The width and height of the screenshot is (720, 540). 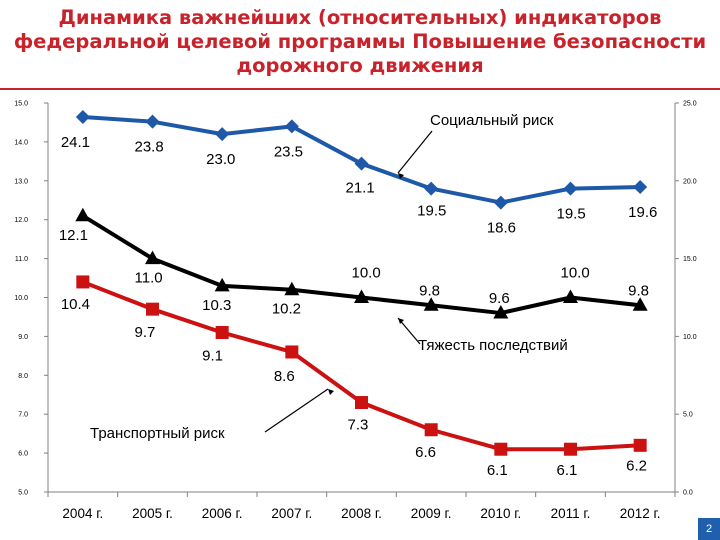 What do you see at coordinates (499, 298) in the screenshot?
I see `data-label: 9.6` at bounding box center [499, 298].